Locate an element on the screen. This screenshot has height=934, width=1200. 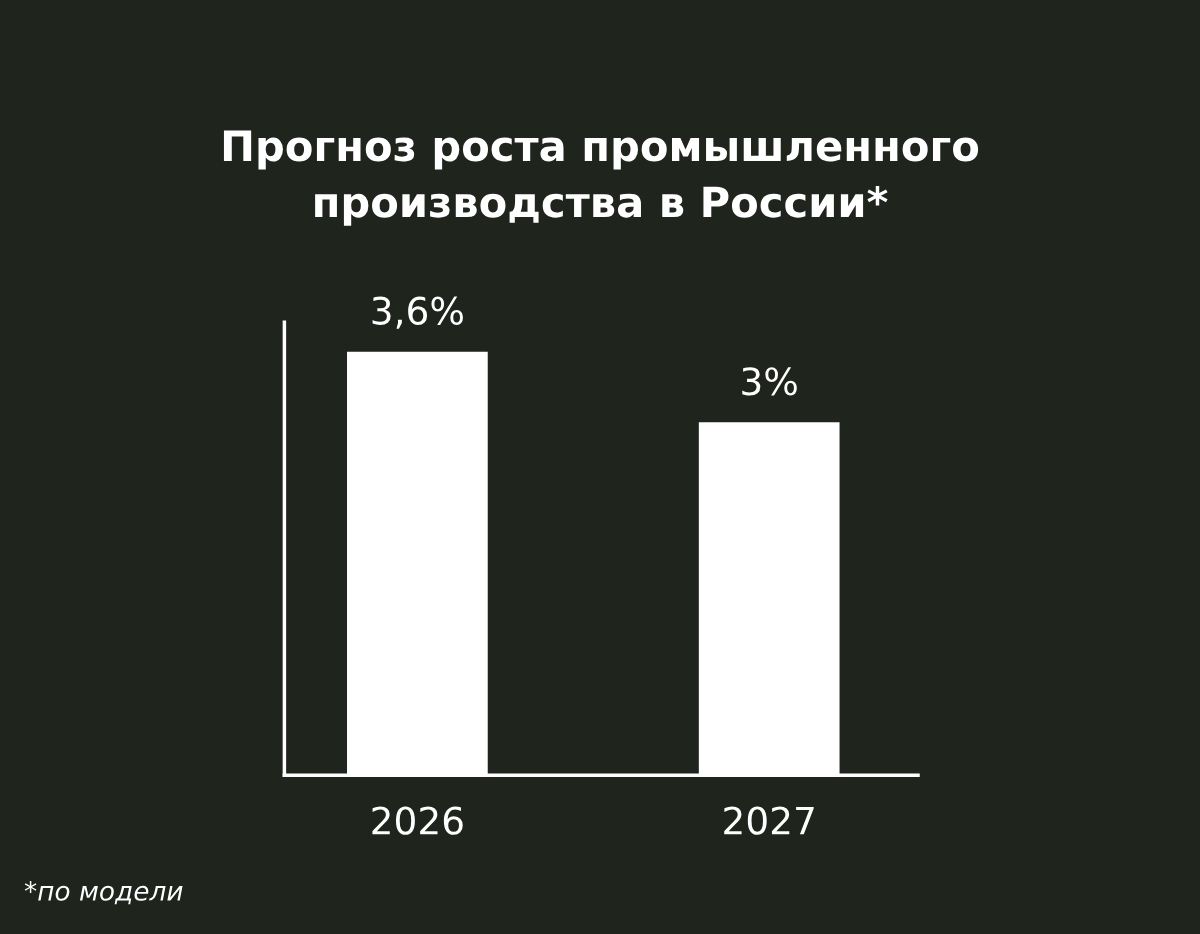
x-tick-label: 2027 is located at coordinates (769, 820).